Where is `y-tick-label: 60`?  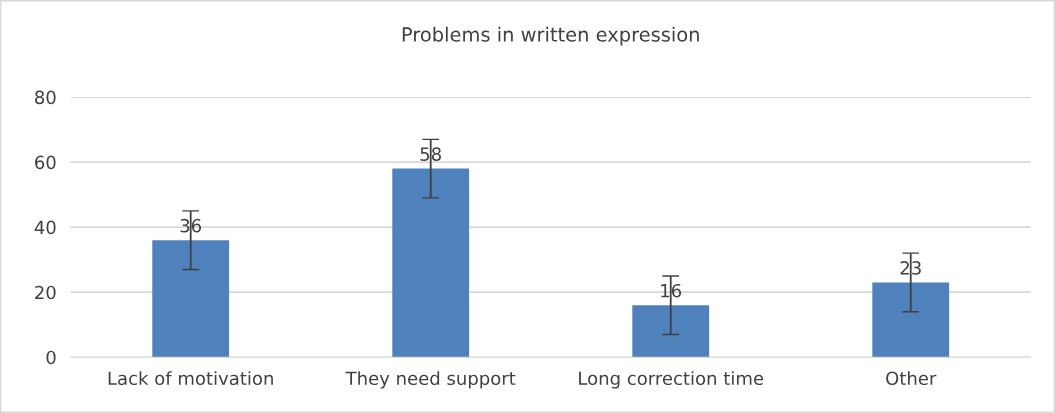
y-tick-label: 60 is located at coordinates (45, 162).